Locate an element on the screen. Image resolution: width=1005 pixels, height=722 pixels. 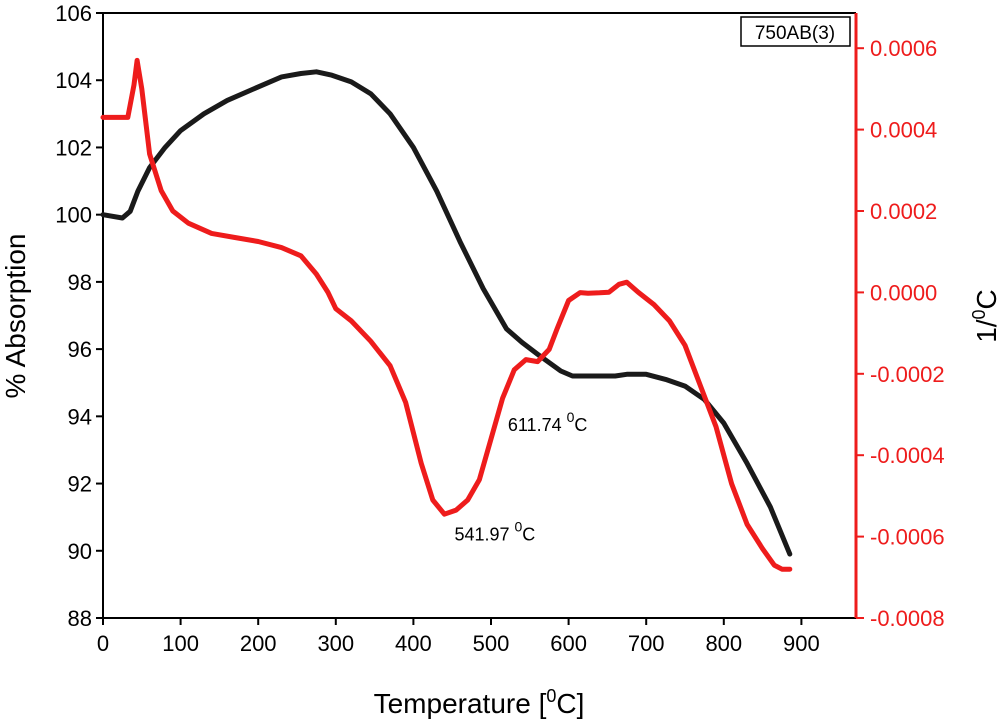
x-axis-title: Temperature [0C] is located at coordinates (479, 702).